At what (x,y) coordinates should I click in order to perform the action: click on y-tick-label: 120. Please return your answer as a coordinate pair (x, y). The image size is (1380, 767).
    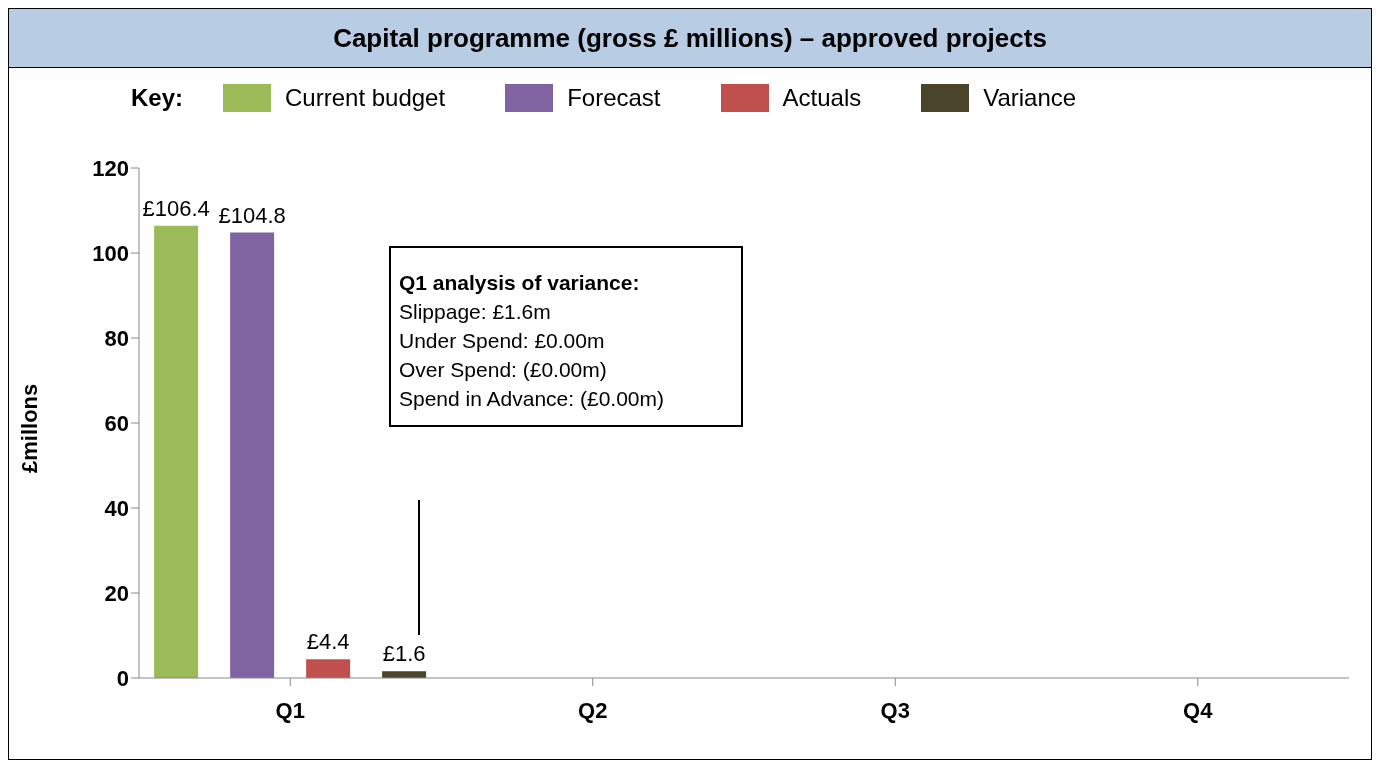
    Looking at the image, I should click on (110, 168).